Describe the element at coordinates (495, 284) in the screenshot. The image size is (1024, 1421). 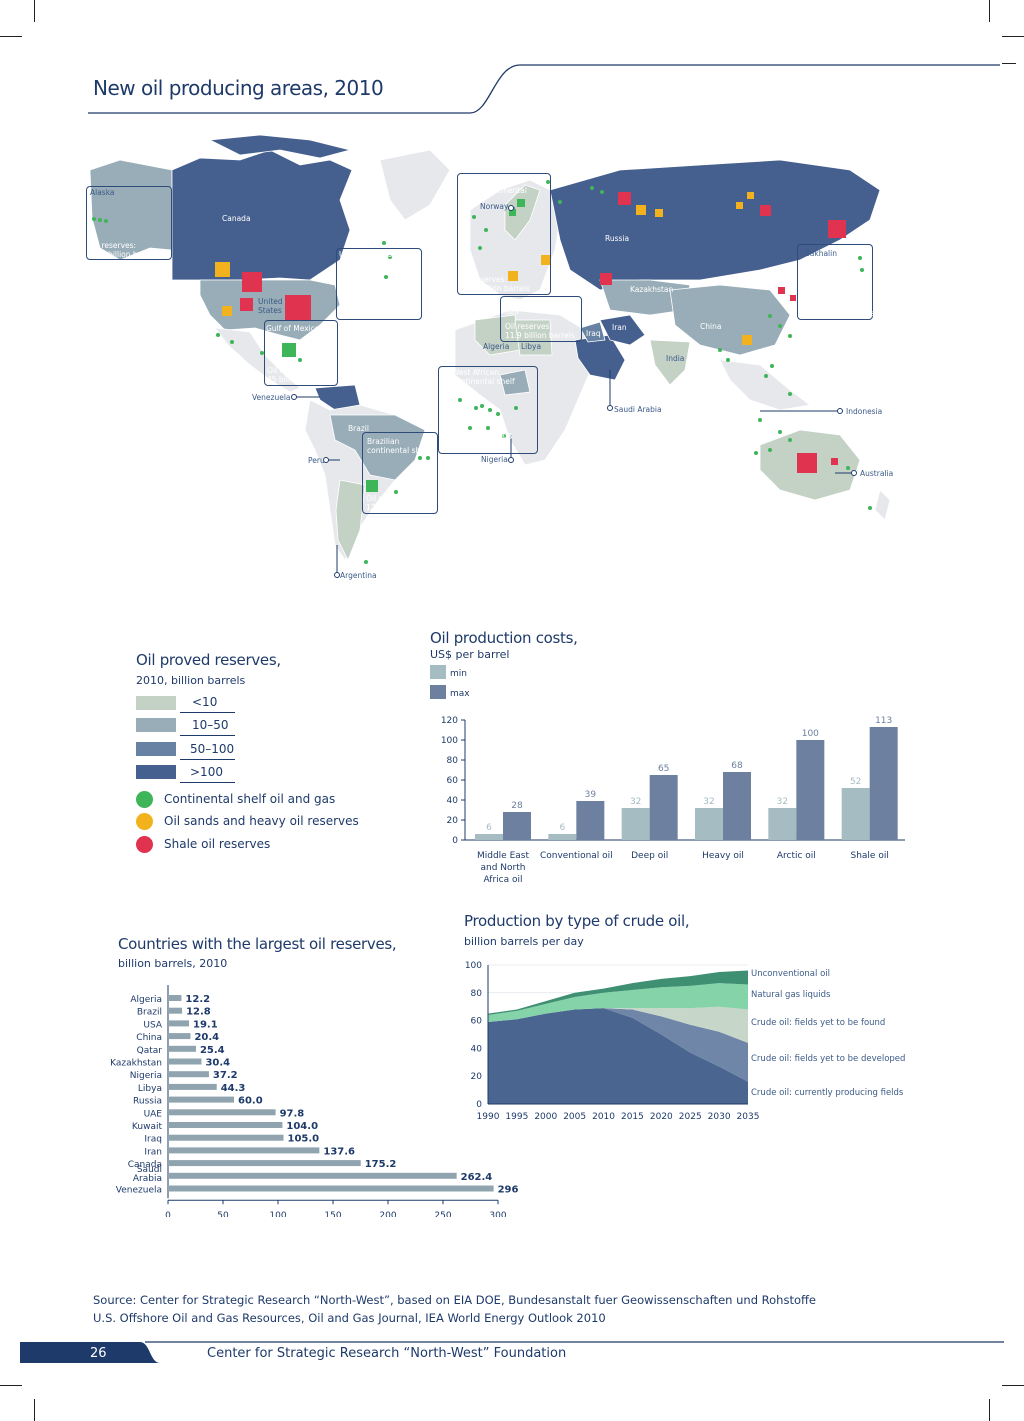
I see `callout-north-sea-reserves: Oil reserves: 74.8 billion barrels` at that location.